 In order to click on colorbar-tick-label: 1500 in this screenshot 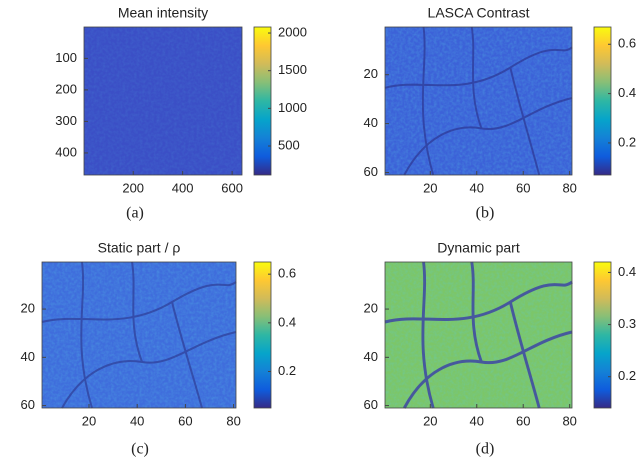, I will do `click(292, 69)`.